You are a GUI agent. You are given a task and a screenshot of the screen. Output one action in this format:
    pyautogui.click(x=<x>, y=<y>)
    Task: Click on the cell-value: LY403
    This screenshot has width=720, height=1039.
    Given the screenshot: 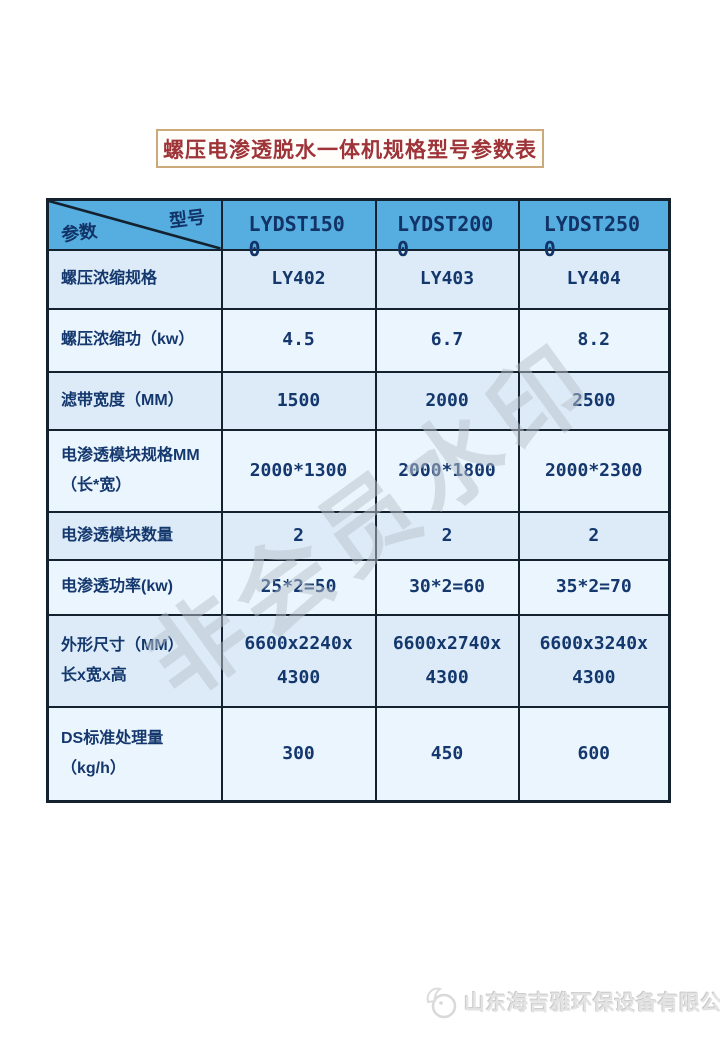 What is the action you would take?
    pyautogui.click(x=447, y=279)
    